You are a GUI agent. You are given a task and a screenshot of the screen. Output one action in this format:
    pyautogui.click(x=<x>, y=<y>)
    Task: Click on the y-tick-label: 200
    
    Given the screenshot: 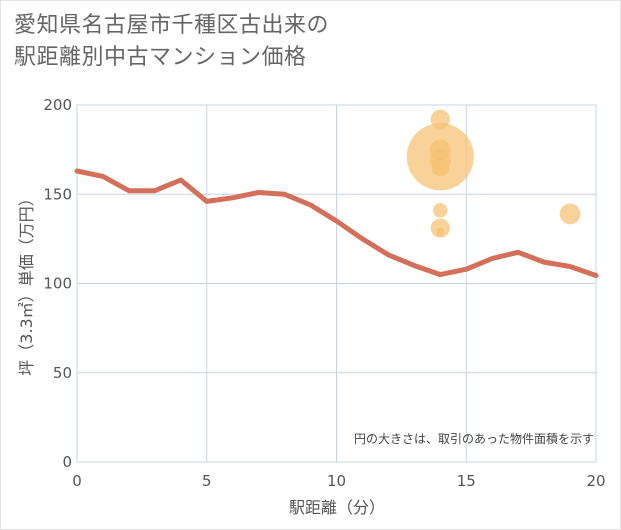 What is the action you would take?
    pyautogui.click(x=57, y=105)
    